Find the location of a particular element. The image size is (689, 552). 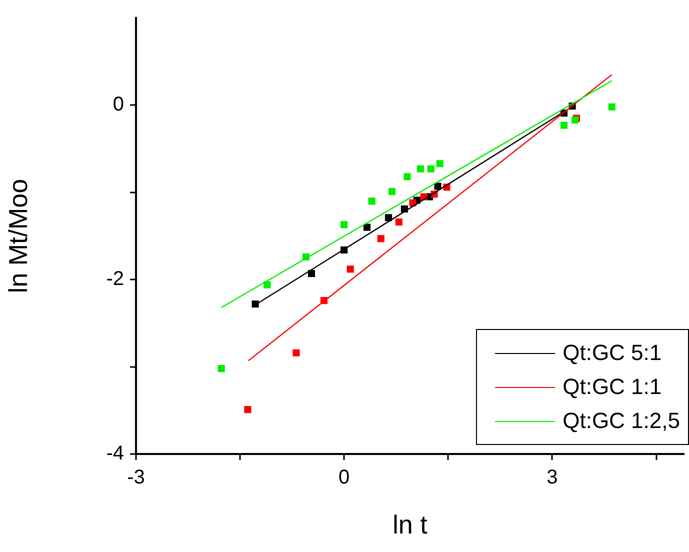

x-tick-label: -3 is located at coordinates (136, 477).